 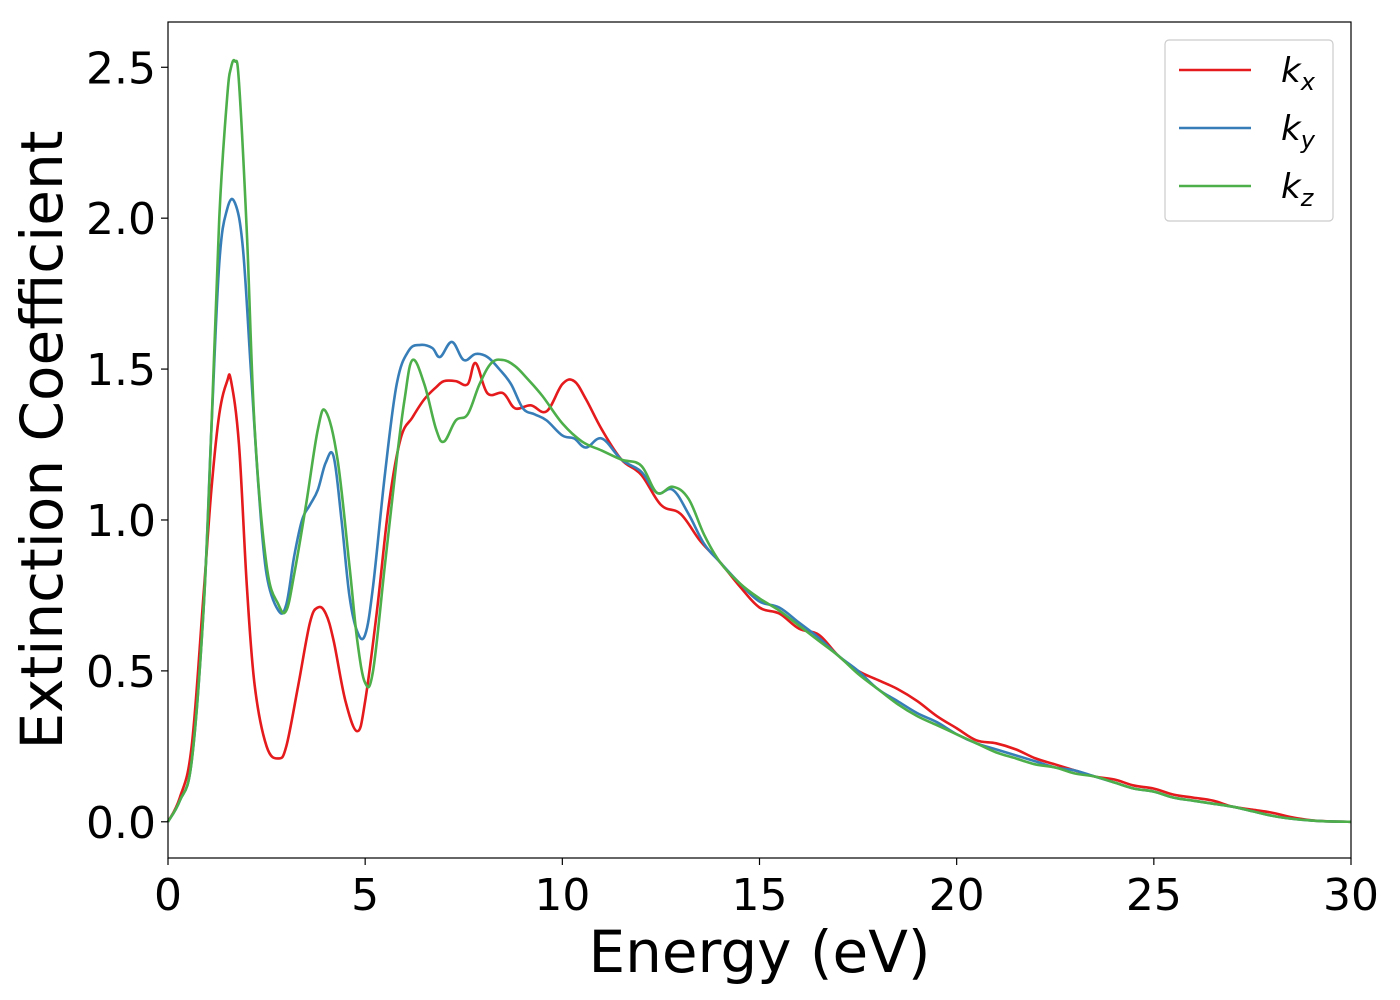 I want to click on y-tick-label: 0.5, so click(x=121, y=672).